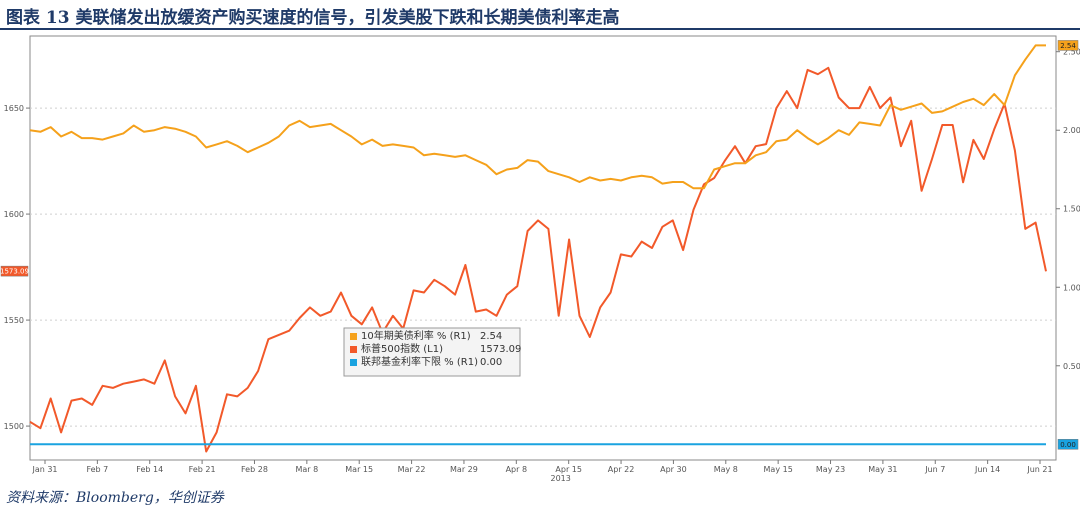  I want to click on title-rule, so click(540, 29).